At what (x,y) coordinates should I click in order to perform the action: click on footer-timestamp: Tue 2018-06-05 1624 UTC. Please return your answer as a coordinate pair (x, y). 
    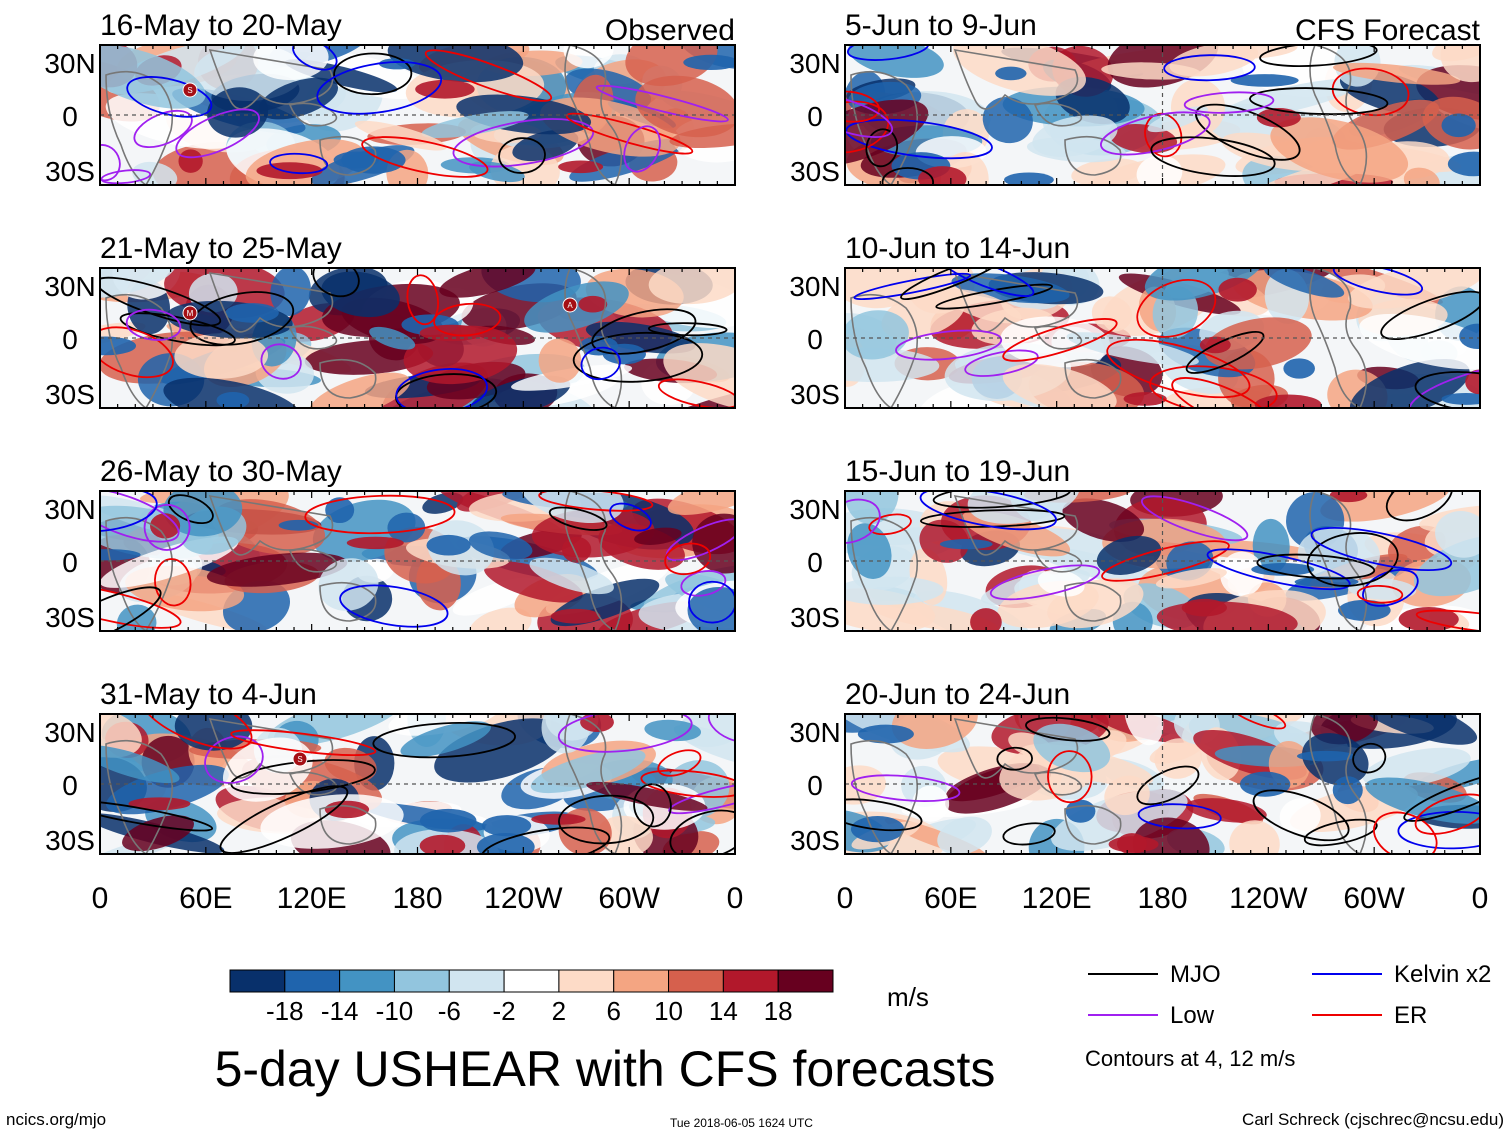
    Looking at the image, I should click on (741, 1123).